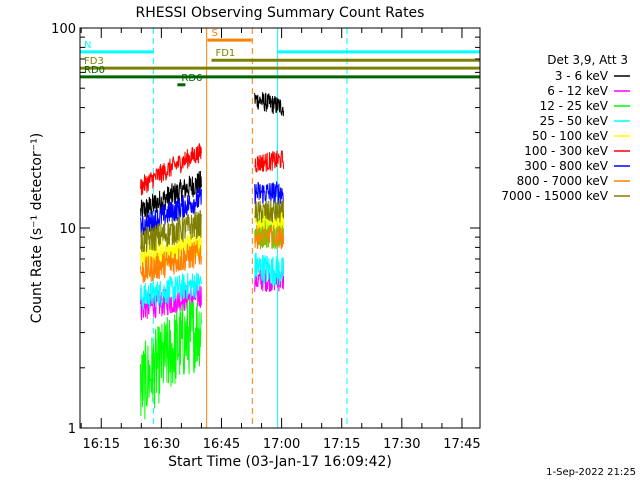 This screenshot has width=640, height=480. I want to click on y-tick-label: 10, so click(67, 229).